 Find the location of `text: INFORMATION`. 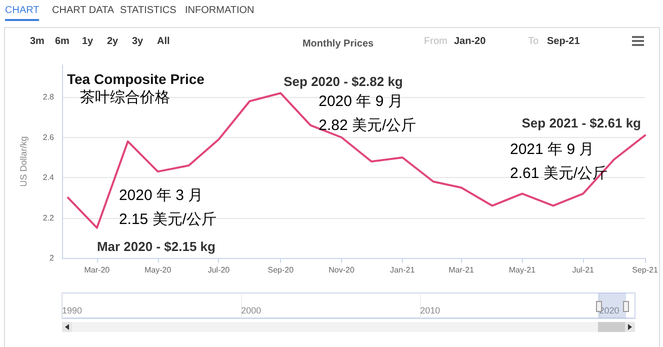

text: INFORMATION is located at coordinates (219, 10).